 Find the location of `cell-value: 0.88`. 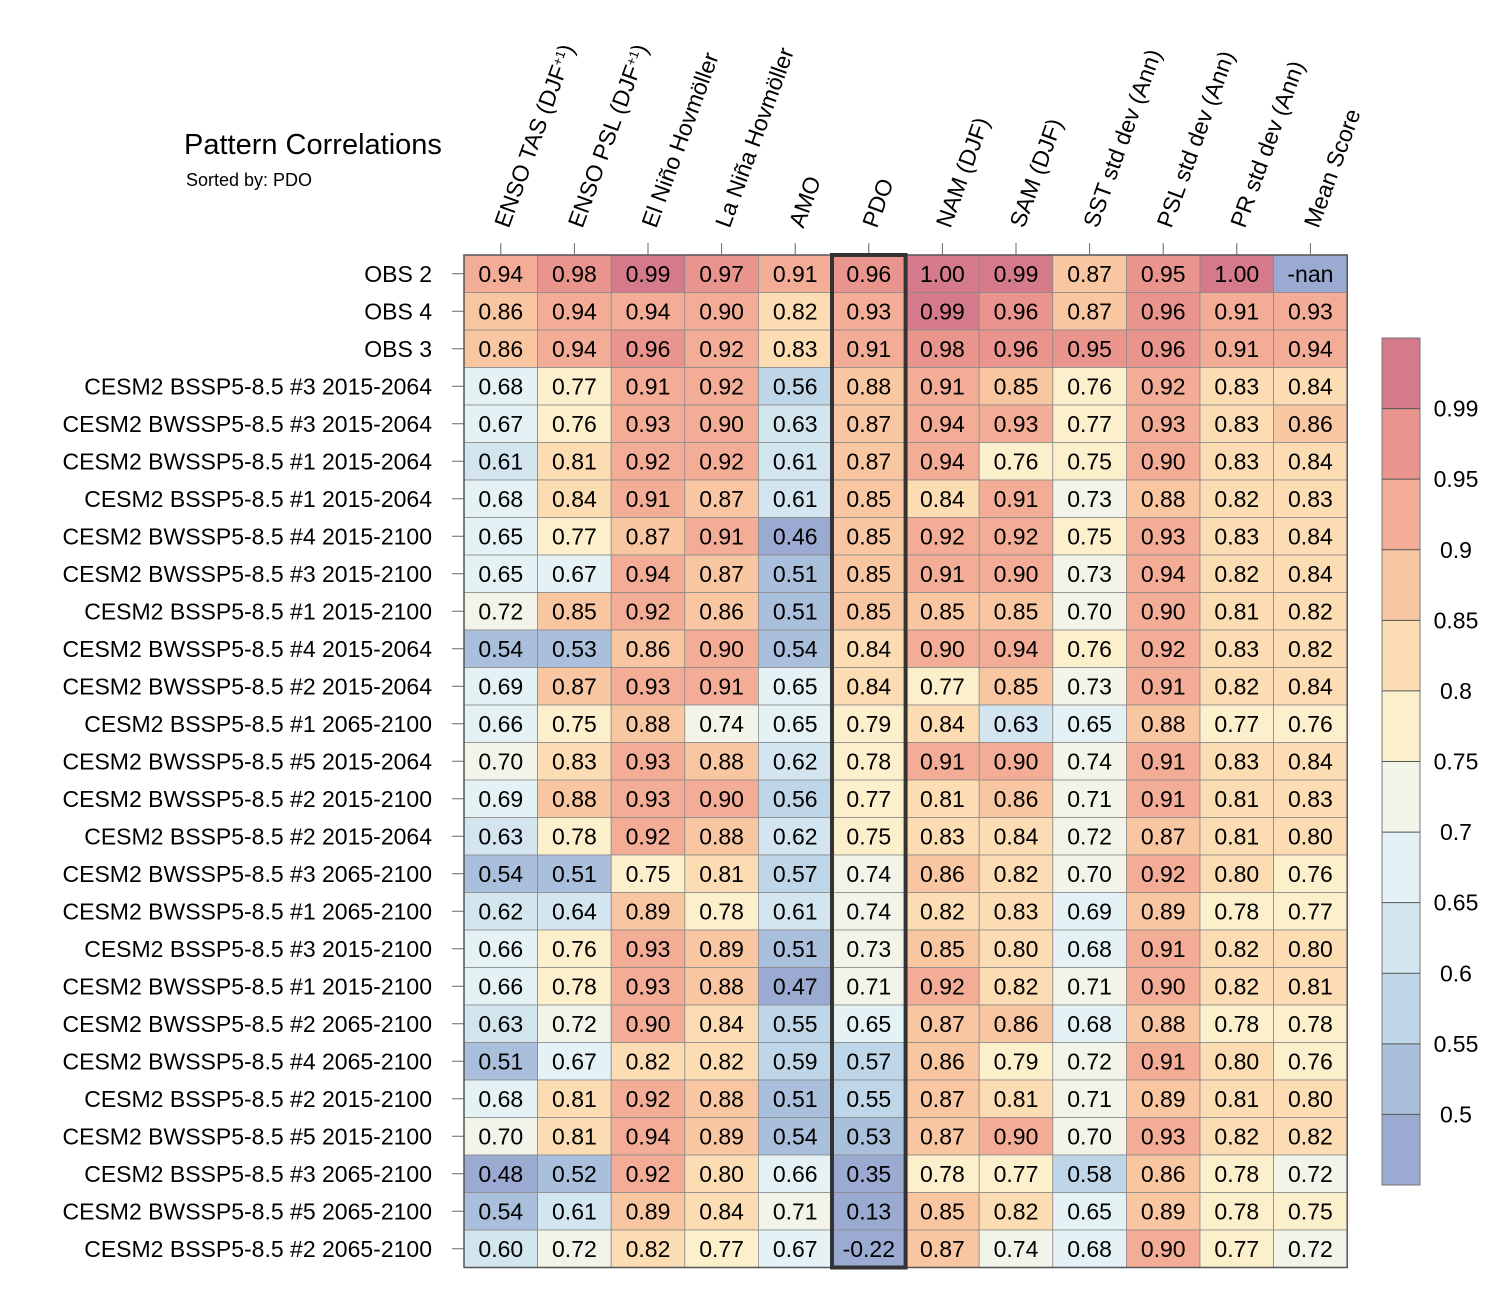

cell-value: 0.88 is located at coordinates (868, 386).